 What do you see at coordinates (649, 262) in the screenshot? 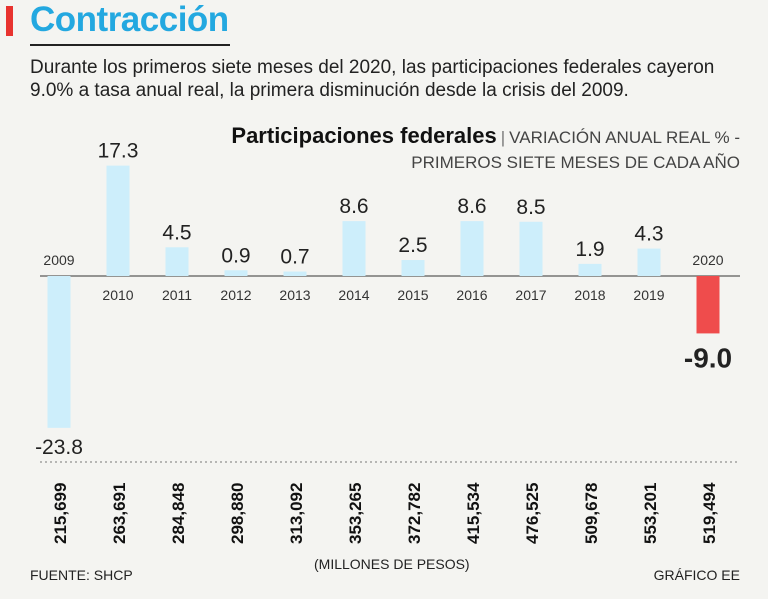
I see `bar-2019` at bounding box center [649, 262].